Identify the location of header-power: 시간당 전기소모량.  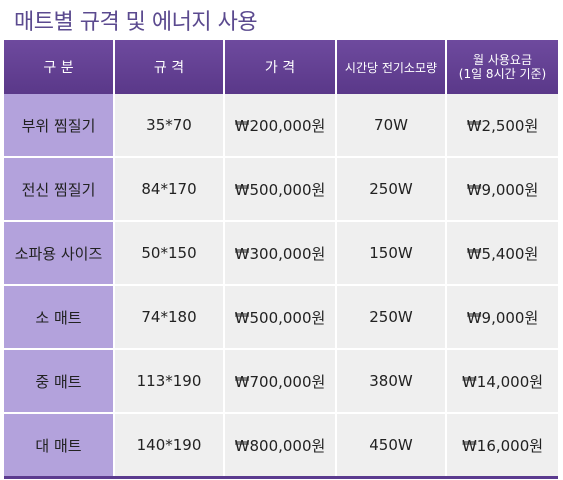
(391, 67).